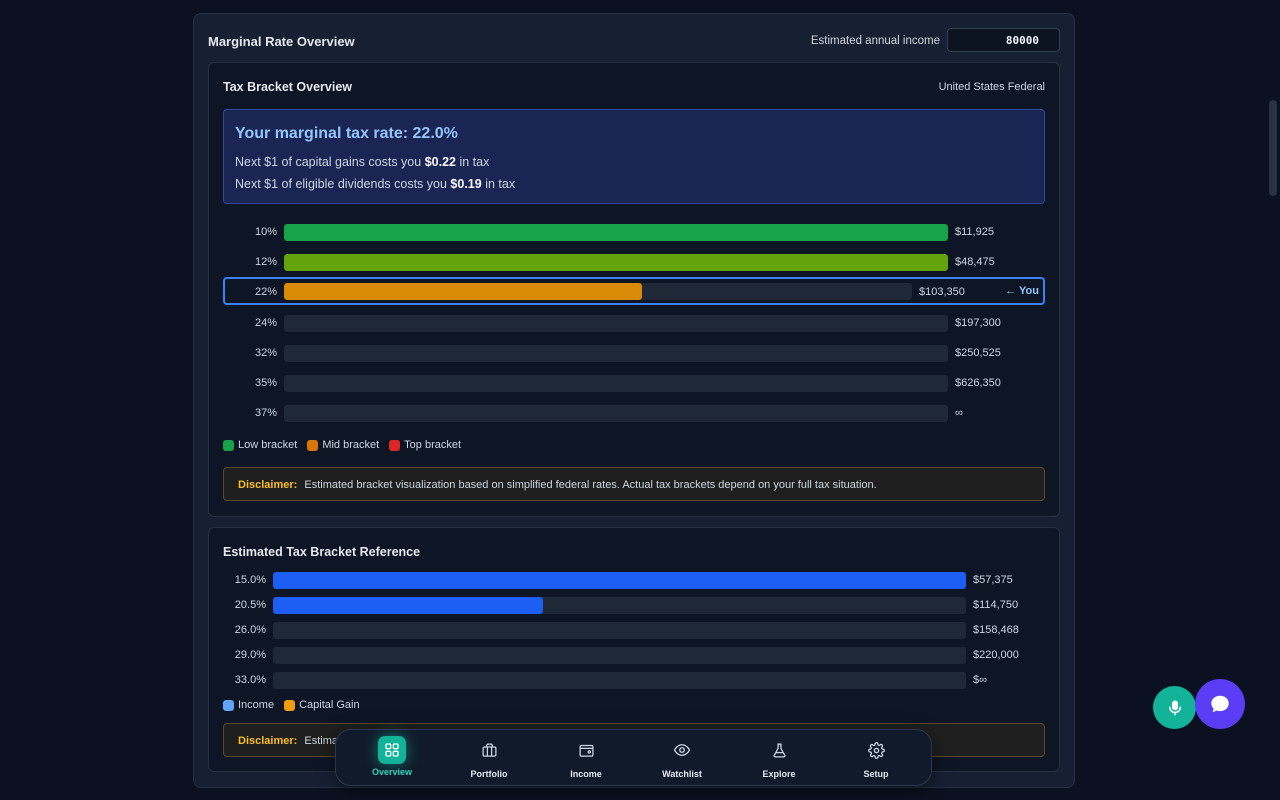  I want to click on bracket-row: 12% $48,475, so click(634, 263).